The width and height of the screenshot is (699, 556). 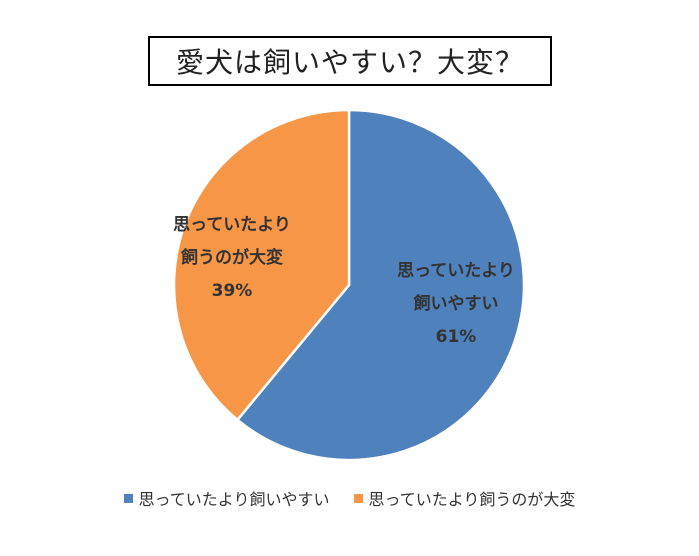 I want to click on slice-label-hard-line-2: 飼うのが大変, so click(x=231, y=257).